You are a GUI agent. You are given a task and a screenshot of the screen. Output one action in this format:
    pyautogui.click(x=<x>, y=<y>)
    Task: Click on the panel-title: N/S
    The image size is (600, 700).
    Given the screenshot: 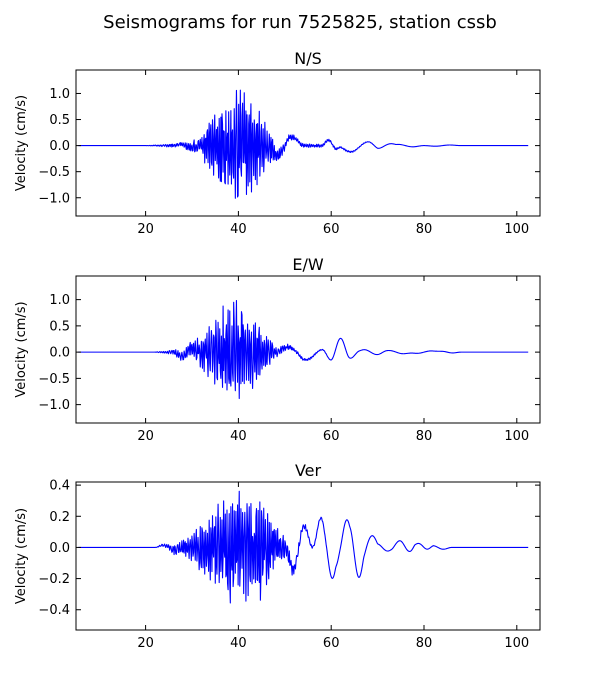 What is the action you would take?
    pyautogui.click(x=308, y=58)
    